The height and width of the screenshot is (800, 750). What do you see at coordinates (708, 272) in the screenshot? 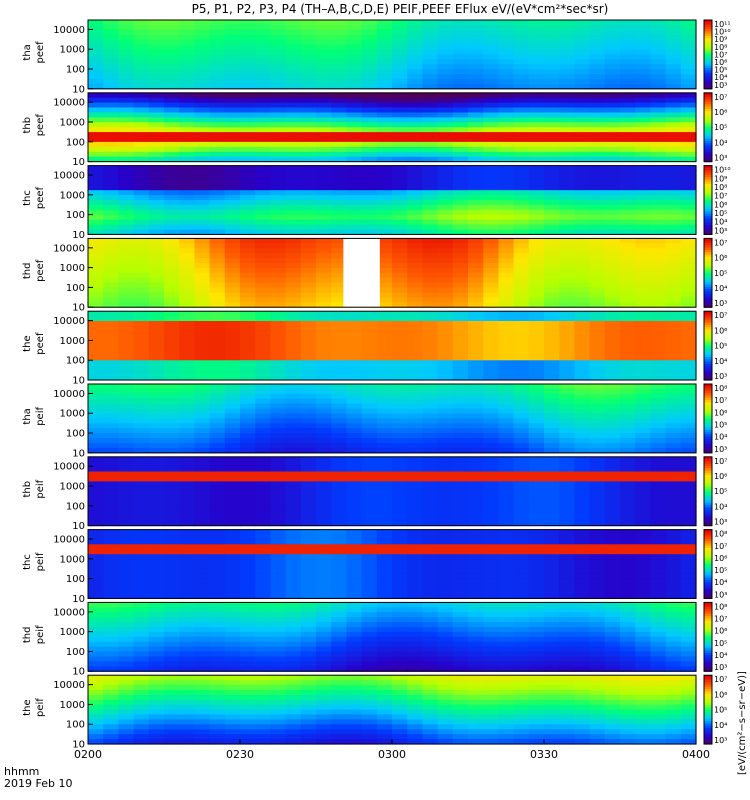
I see `colorbar-frame` at bounding box center [708, 272].